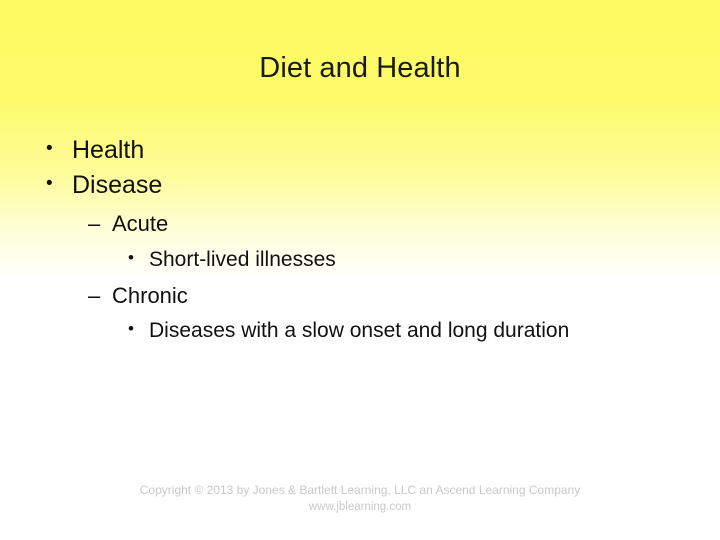  I want to click on bullet-text: Disease, so click(117, 185).